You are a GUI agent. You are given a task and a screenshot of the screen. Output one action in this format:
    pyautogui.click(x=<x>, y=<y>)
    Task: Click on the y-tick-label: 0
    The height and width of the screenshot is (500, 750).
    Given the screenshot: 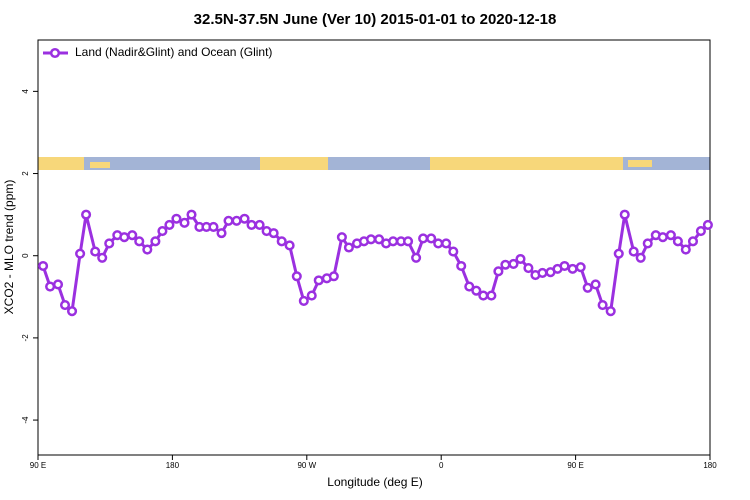 What is the action you would take?
    pyautogui.click(x=25, y=255)
    